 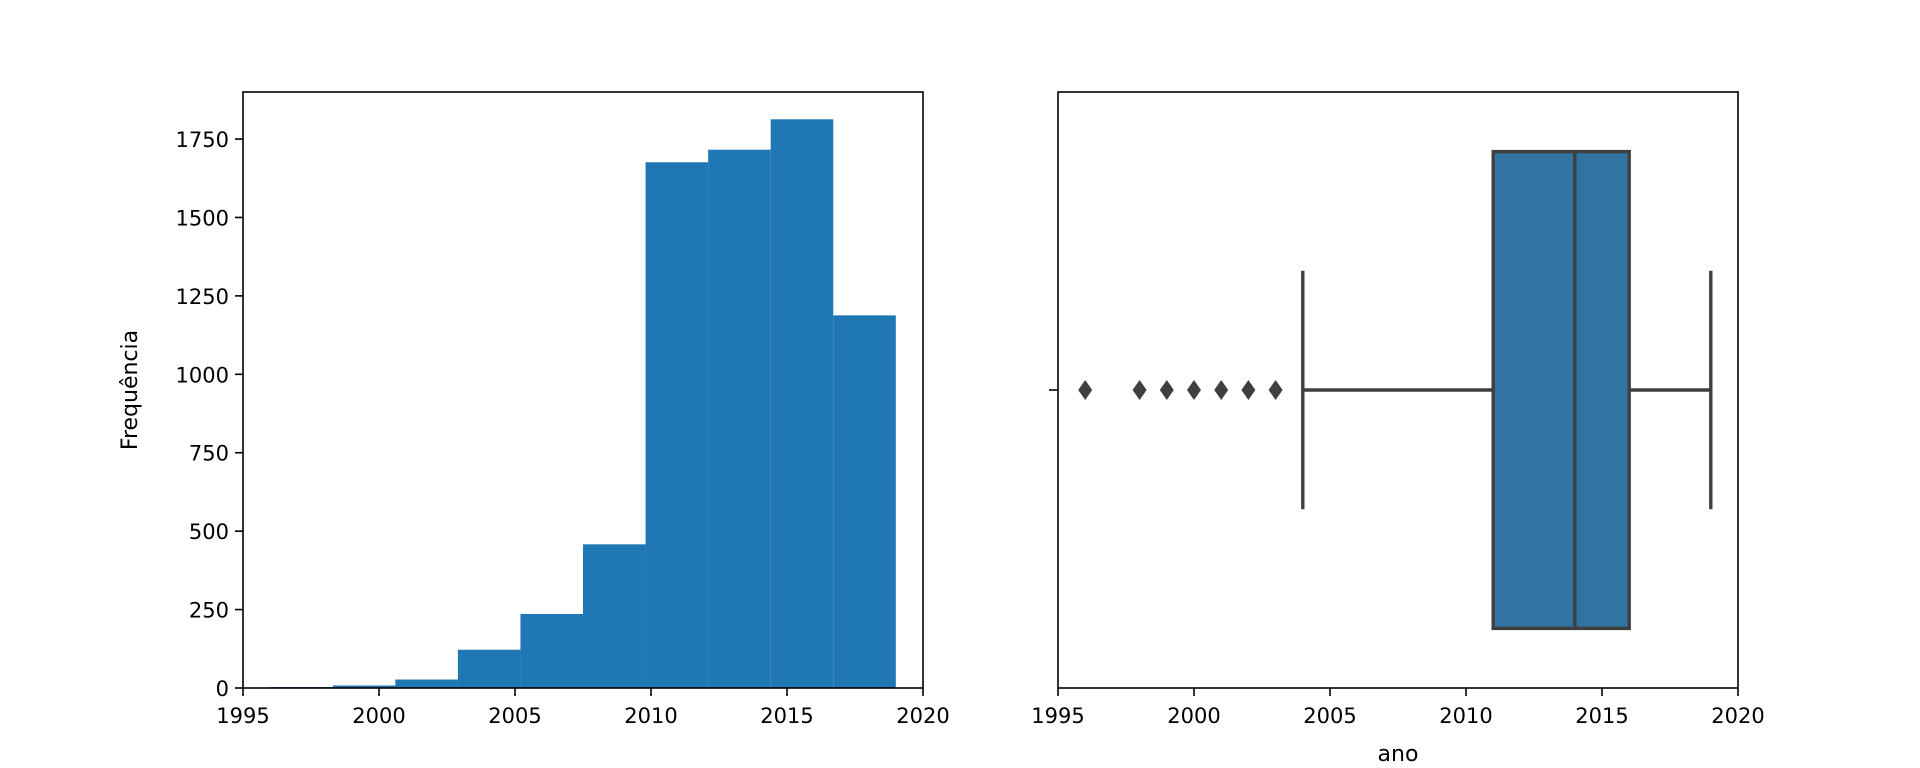 I want to click on boxplot-x-axis-label: ano, so click(x=1398, y=754).